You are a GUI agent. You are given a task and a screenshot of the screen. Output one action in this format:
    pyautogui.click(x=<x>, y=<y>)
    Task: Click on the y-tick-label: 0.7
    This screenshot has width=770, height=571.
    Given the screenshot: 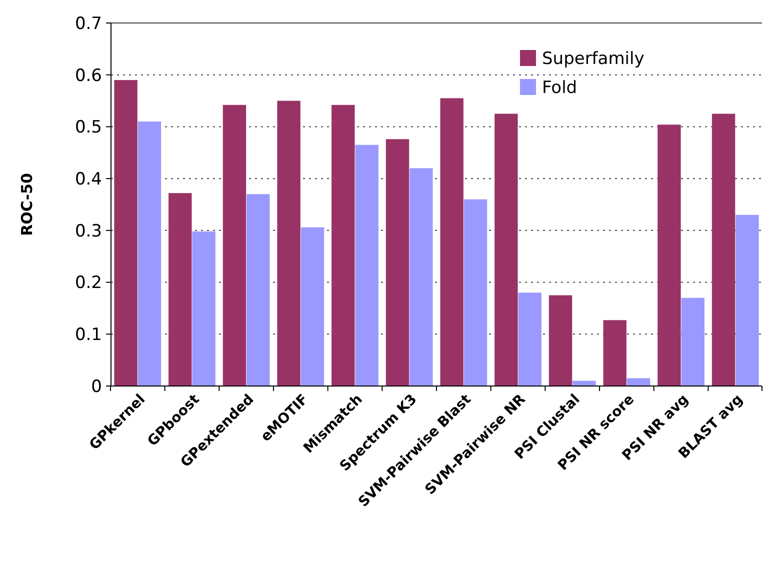 What is the action you would take?
    pyautogui.click(x=88, y=24)
    